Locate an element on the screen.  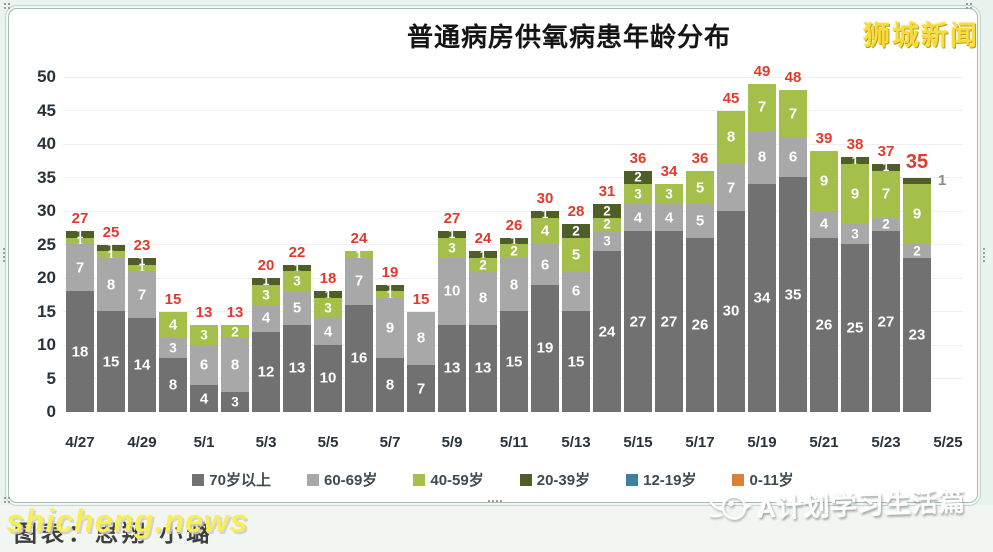
bar-segment-70岁以上: 3 is located at coordinates (235, 401).